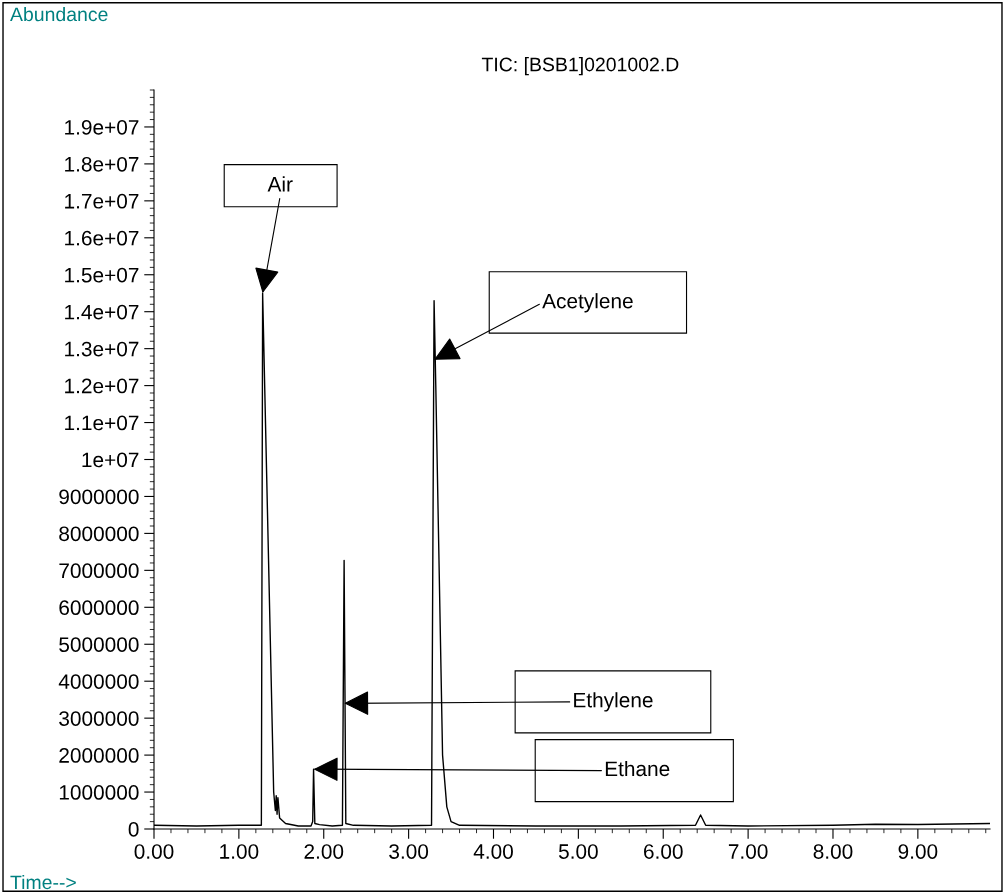 The height and width of the screenshot is (894, 1005). Describe the element at coordinates (324, 851) in the screenshot. I see `x-tick-label: 2.00` at that location.